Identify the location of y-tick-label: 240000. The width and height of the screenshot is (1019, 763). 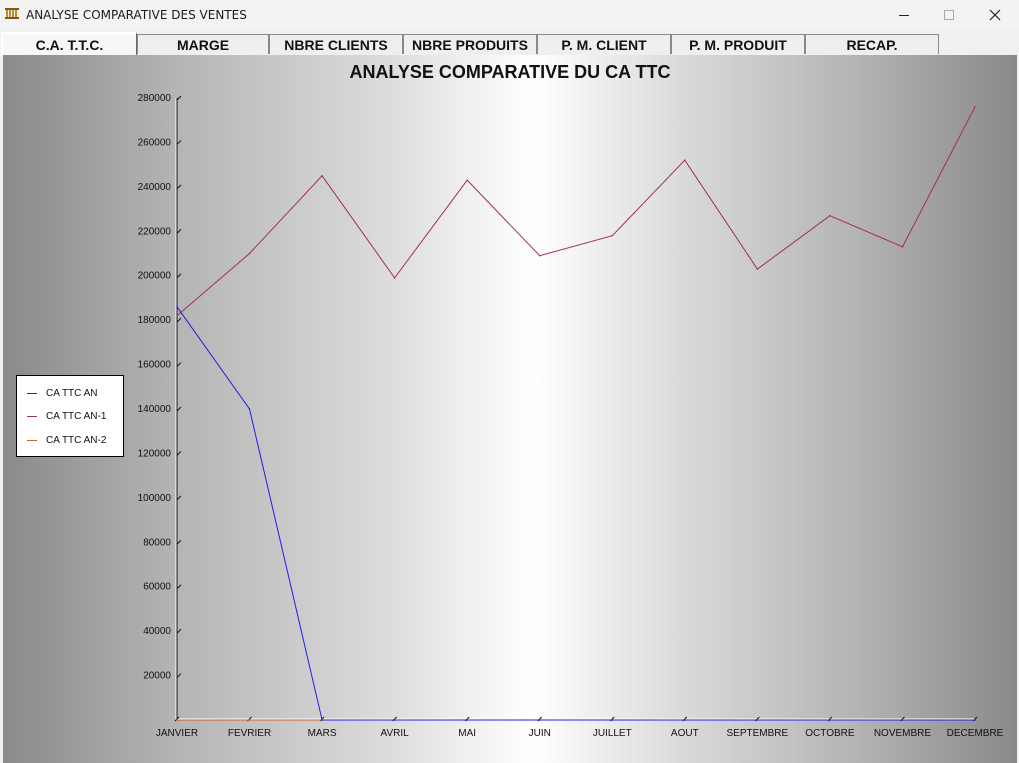
(155, 187).